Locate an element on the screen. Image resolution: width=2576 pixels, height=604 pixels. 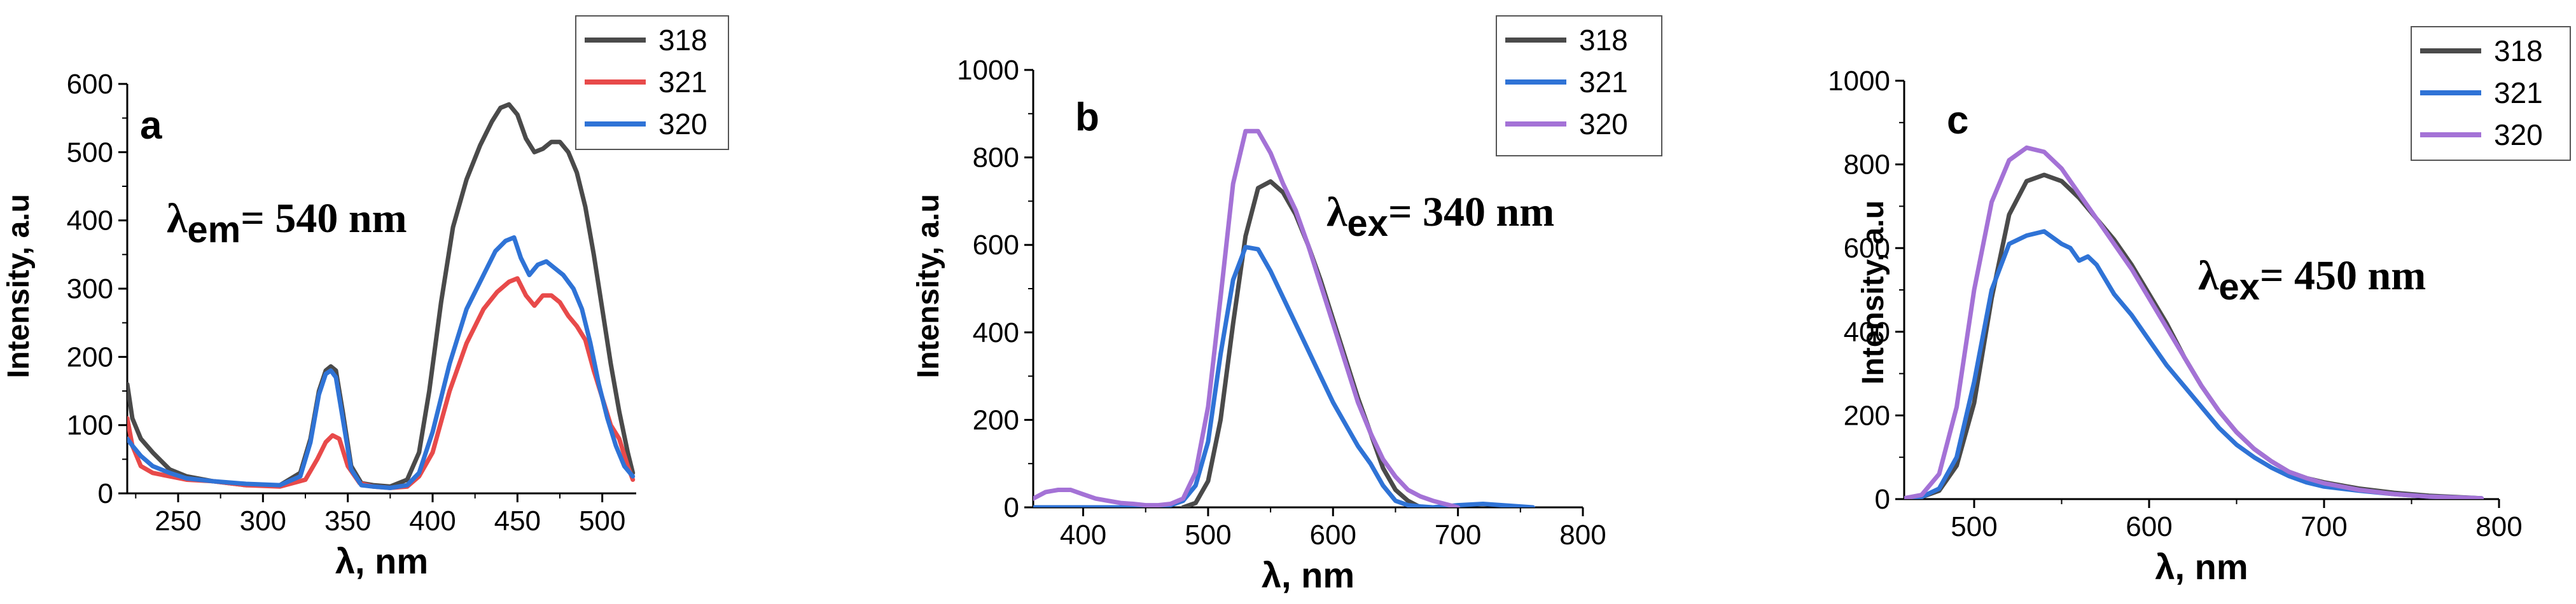
y-tick-label: 500 is located at coordinates (90, 152).